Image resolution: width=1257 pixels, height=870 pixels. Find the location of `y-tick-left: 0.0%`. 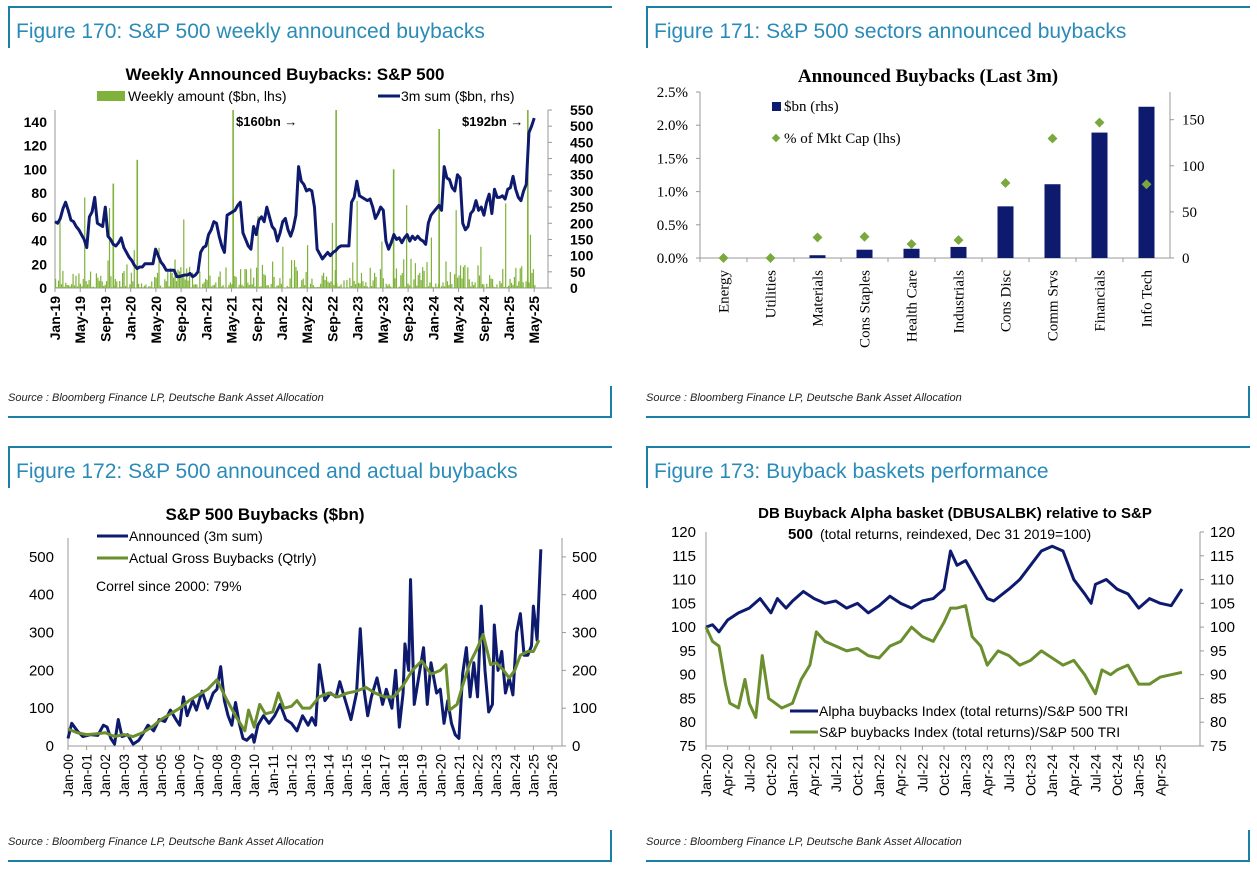

y-tick-left: 0.0% is located at coordinates (672, 259).